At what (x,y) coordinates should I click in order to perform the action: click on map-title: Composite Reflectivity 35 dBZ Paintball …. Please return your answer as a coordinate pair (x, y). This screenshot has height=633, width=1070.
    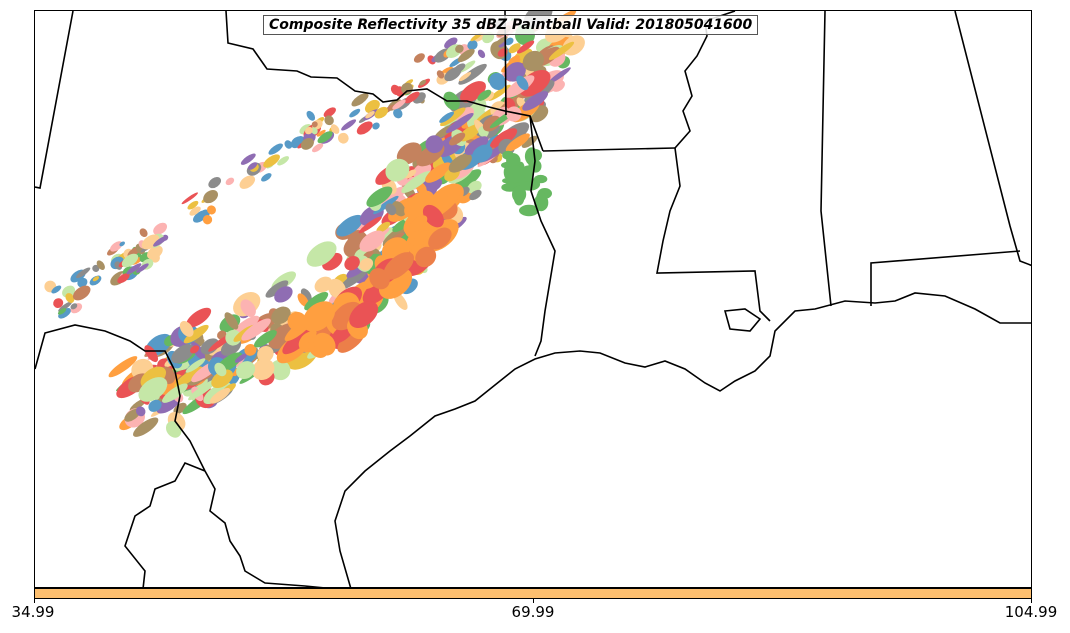
    Looking at the image, I should click on (511, 25).